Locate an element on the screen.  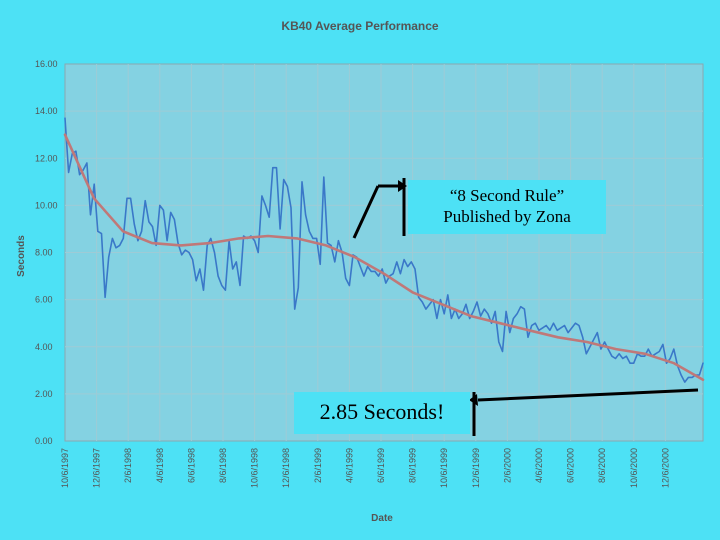
chart-title: KB40 Average Performance is located at coordinates (360, 26).